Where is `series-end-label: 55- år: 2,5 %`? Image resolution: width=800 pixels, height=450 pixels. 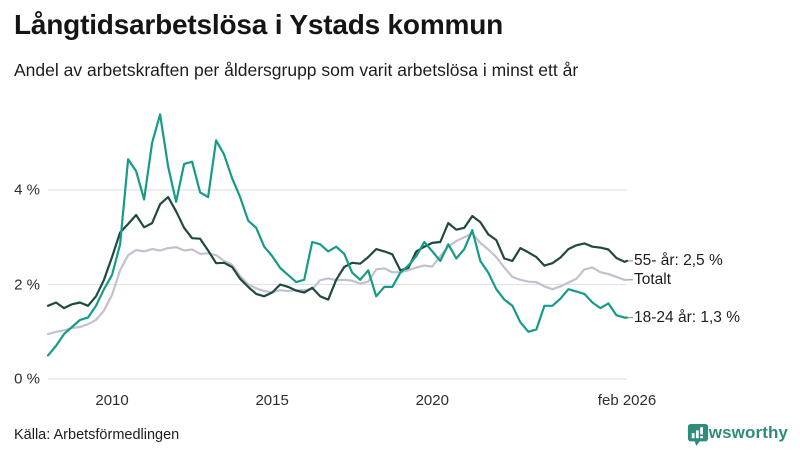 series-end-label: 55- år: 2,5 % is located at coordinates (678, 260).